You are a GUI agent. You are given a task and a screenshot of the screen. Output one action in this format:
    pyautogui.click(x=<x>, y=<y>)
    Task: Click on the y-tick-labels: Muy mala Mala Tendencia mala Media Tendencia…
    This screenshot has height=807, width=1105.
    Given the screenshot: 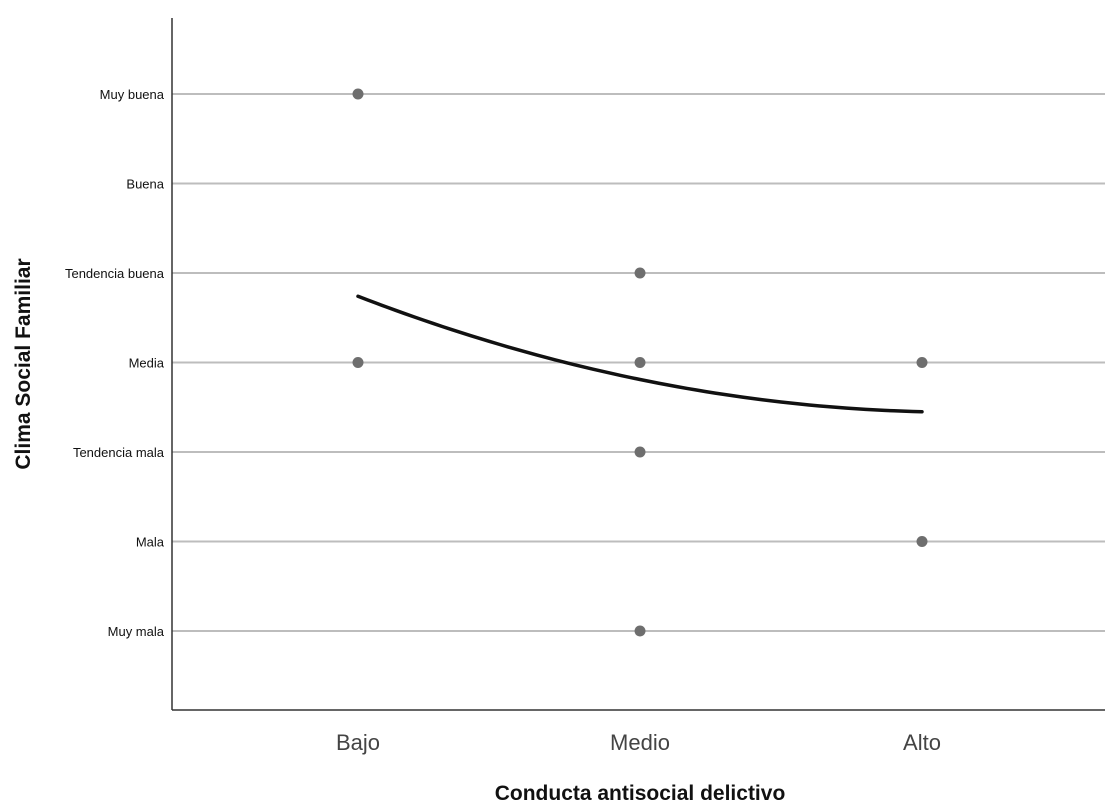 What is the action you would take?
    pyautogui.click(x=115, y=363)
    